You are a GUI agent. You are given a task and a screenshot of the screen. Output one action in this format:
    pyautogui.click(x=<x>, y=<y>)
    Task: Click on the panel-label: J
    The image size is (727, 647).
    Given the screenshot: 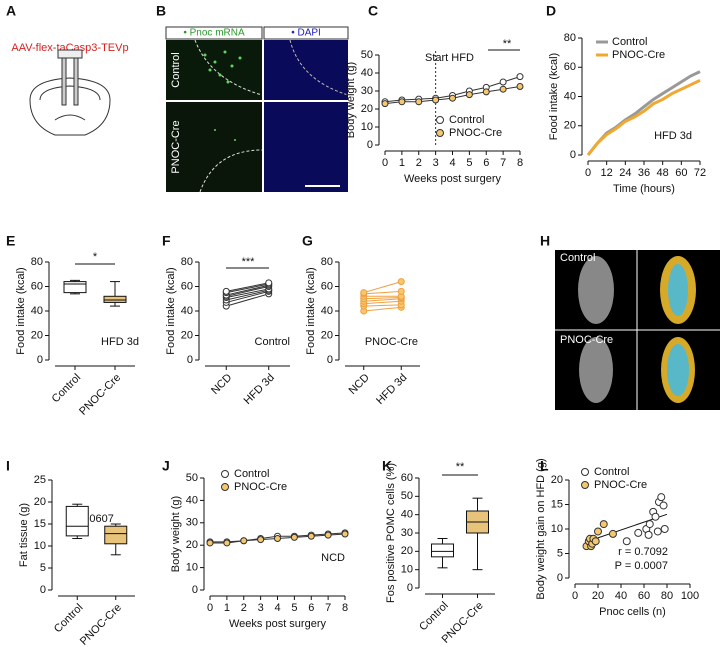 What is the action you would take?
    pyautogui.click(x=166, y=466)
    